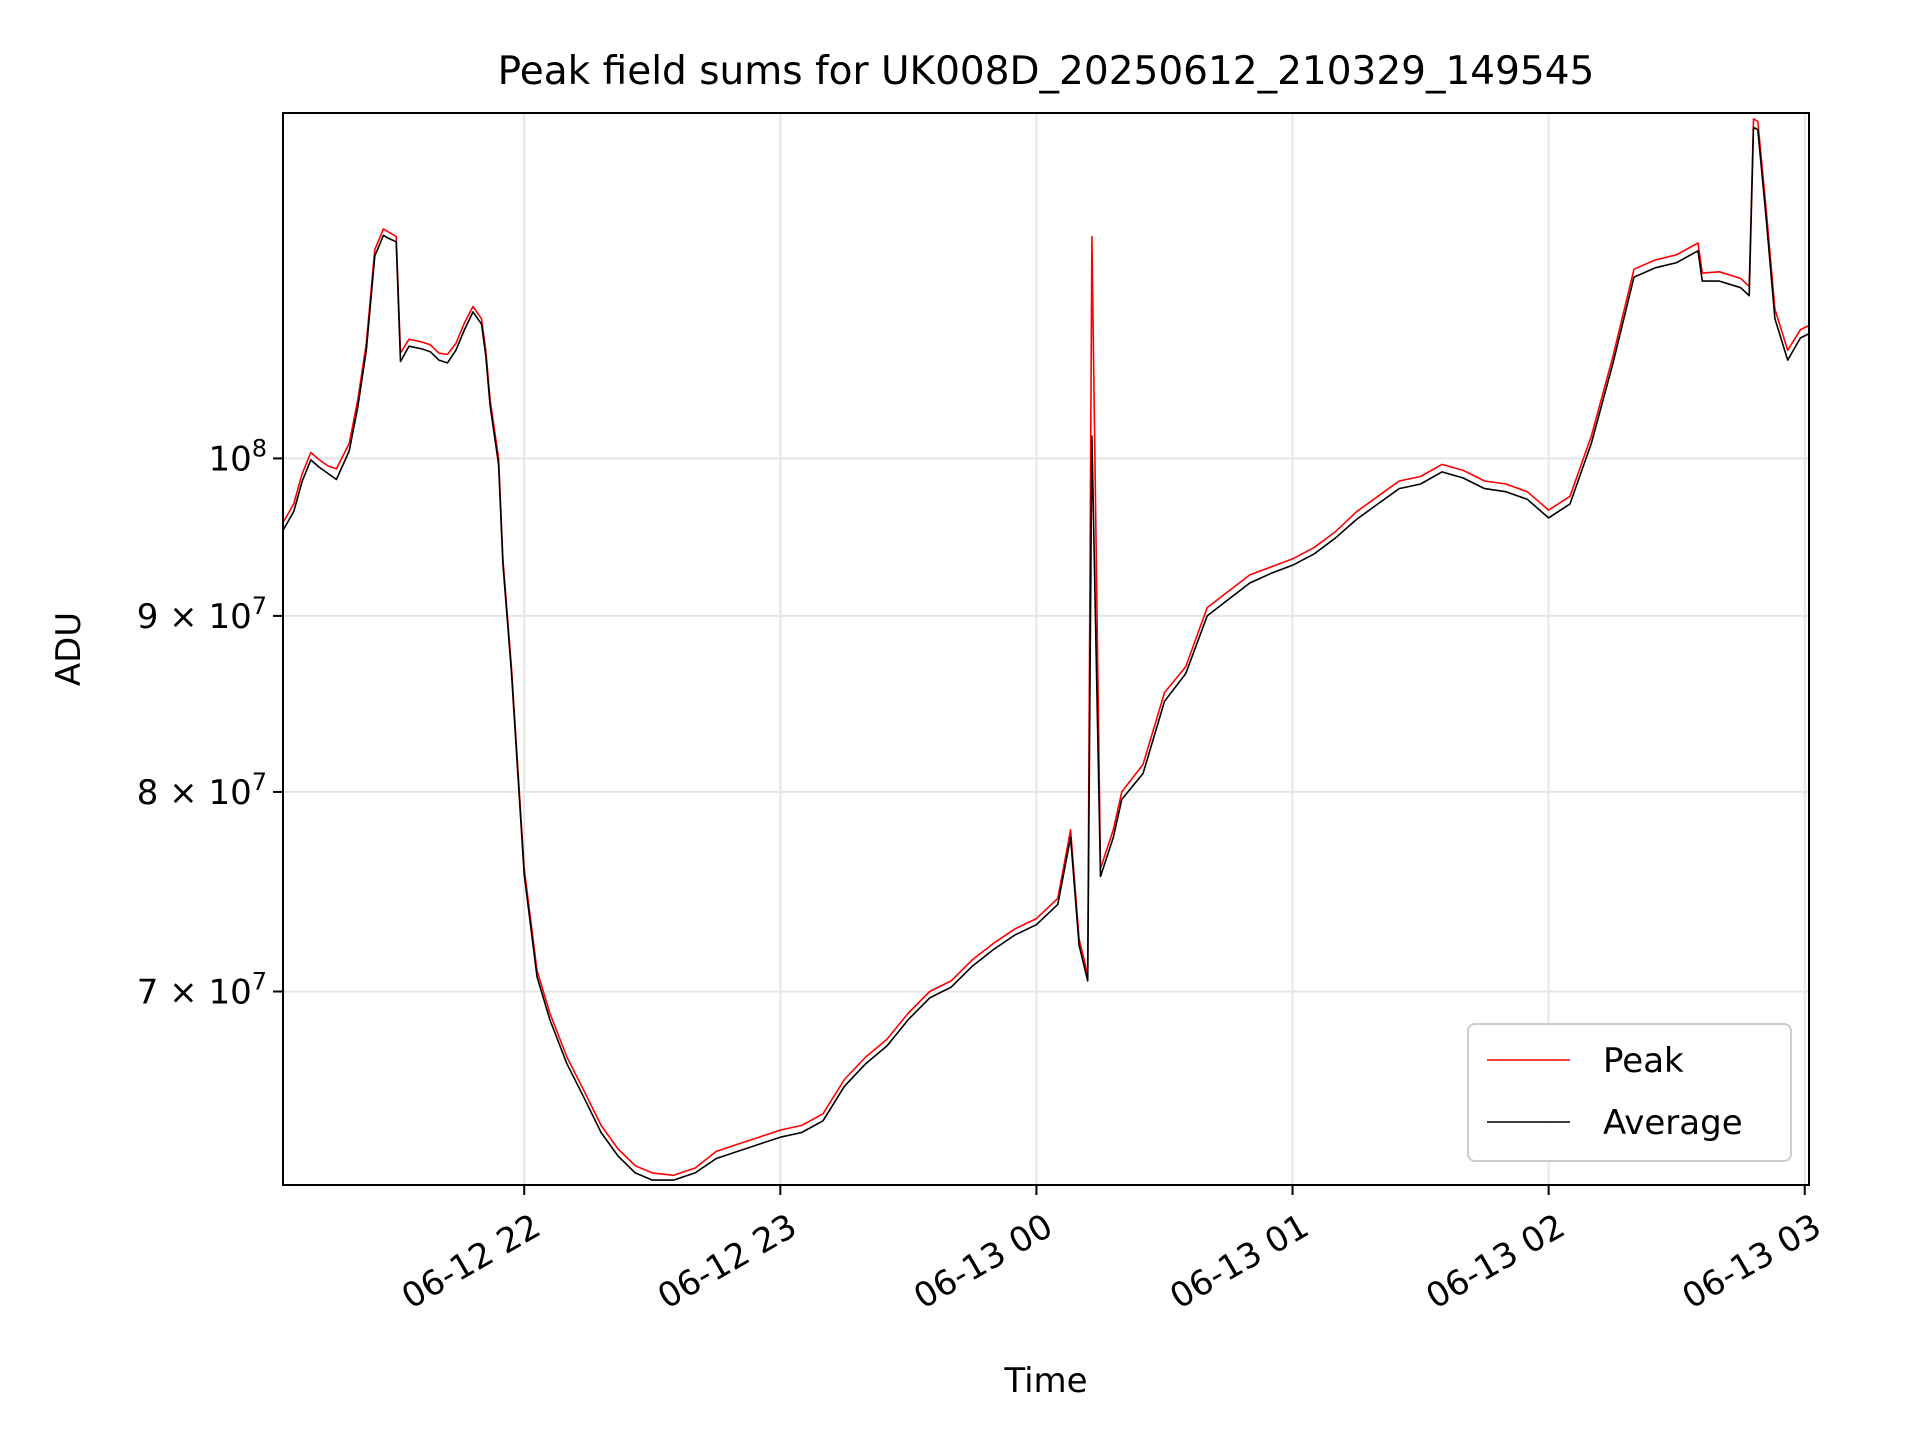  Describe the element at coordinates (237, 456) in the screenshot. I see `y-tick-label: 108` at that location.